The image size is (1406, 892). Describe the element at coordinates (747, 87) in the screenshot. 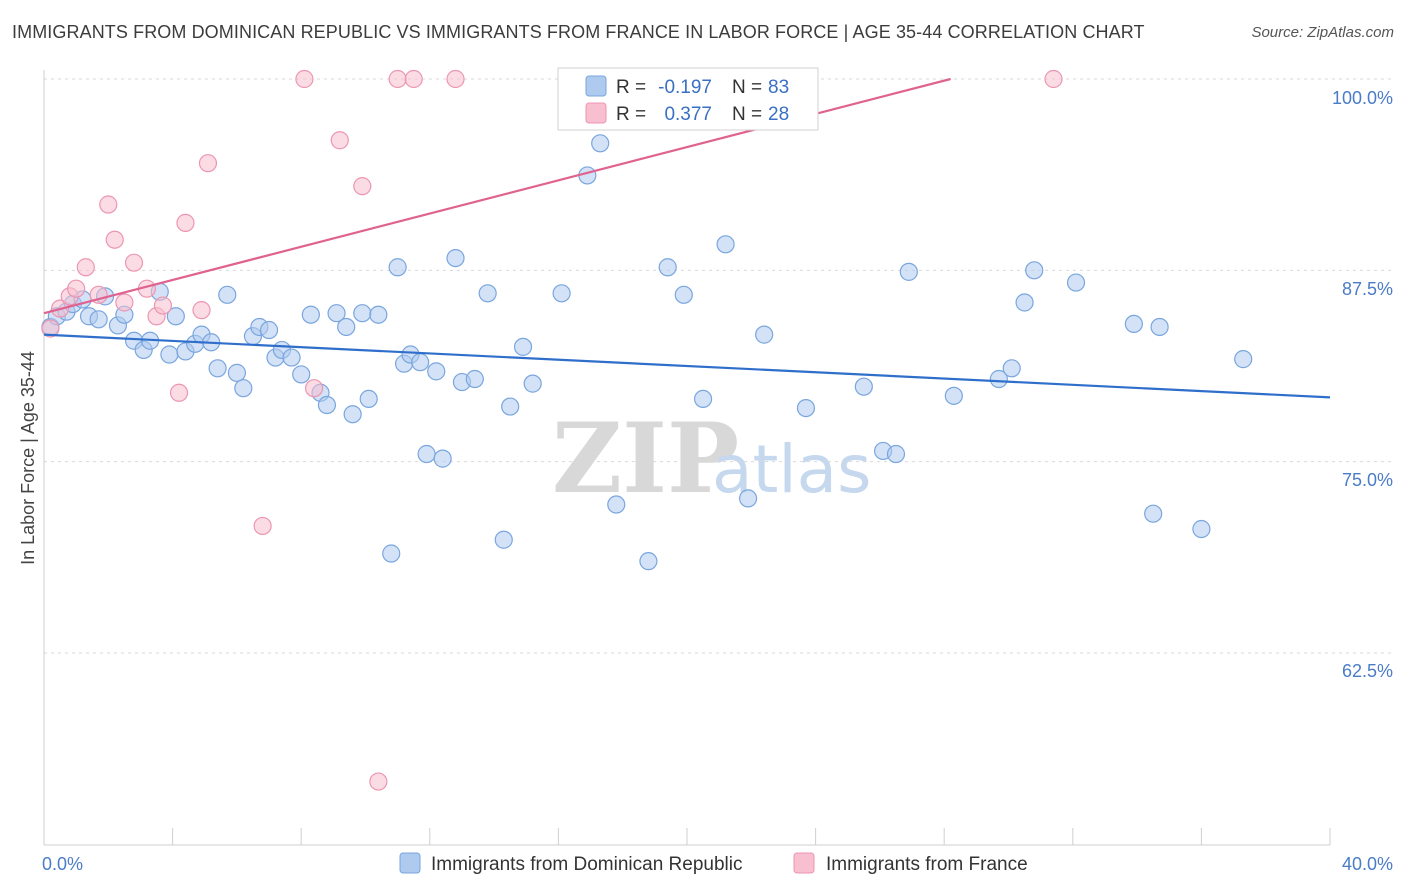

I see `legend-n-label-blue: N =` at that location.